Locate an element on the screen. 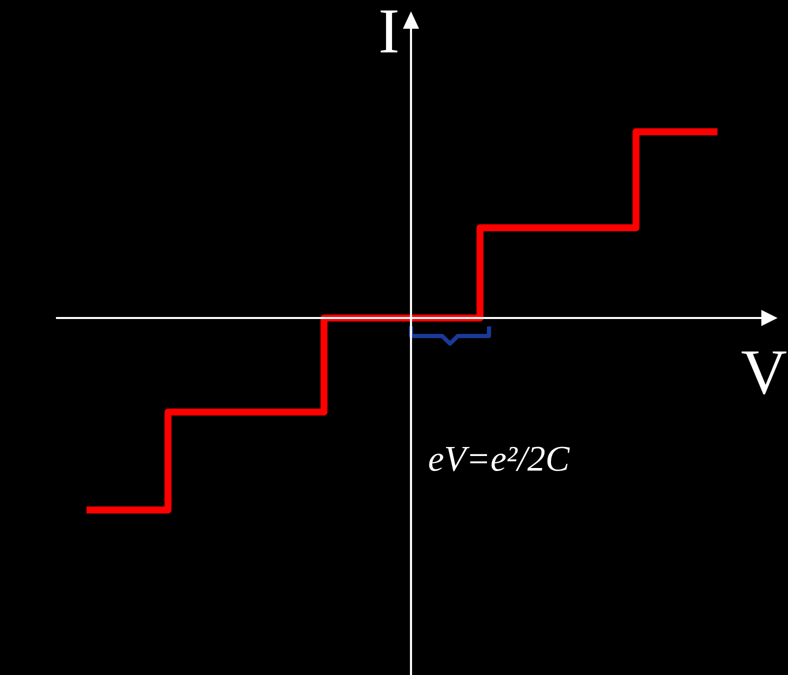  annotation: eV=e²/2C is located at coordinates (499, 459).